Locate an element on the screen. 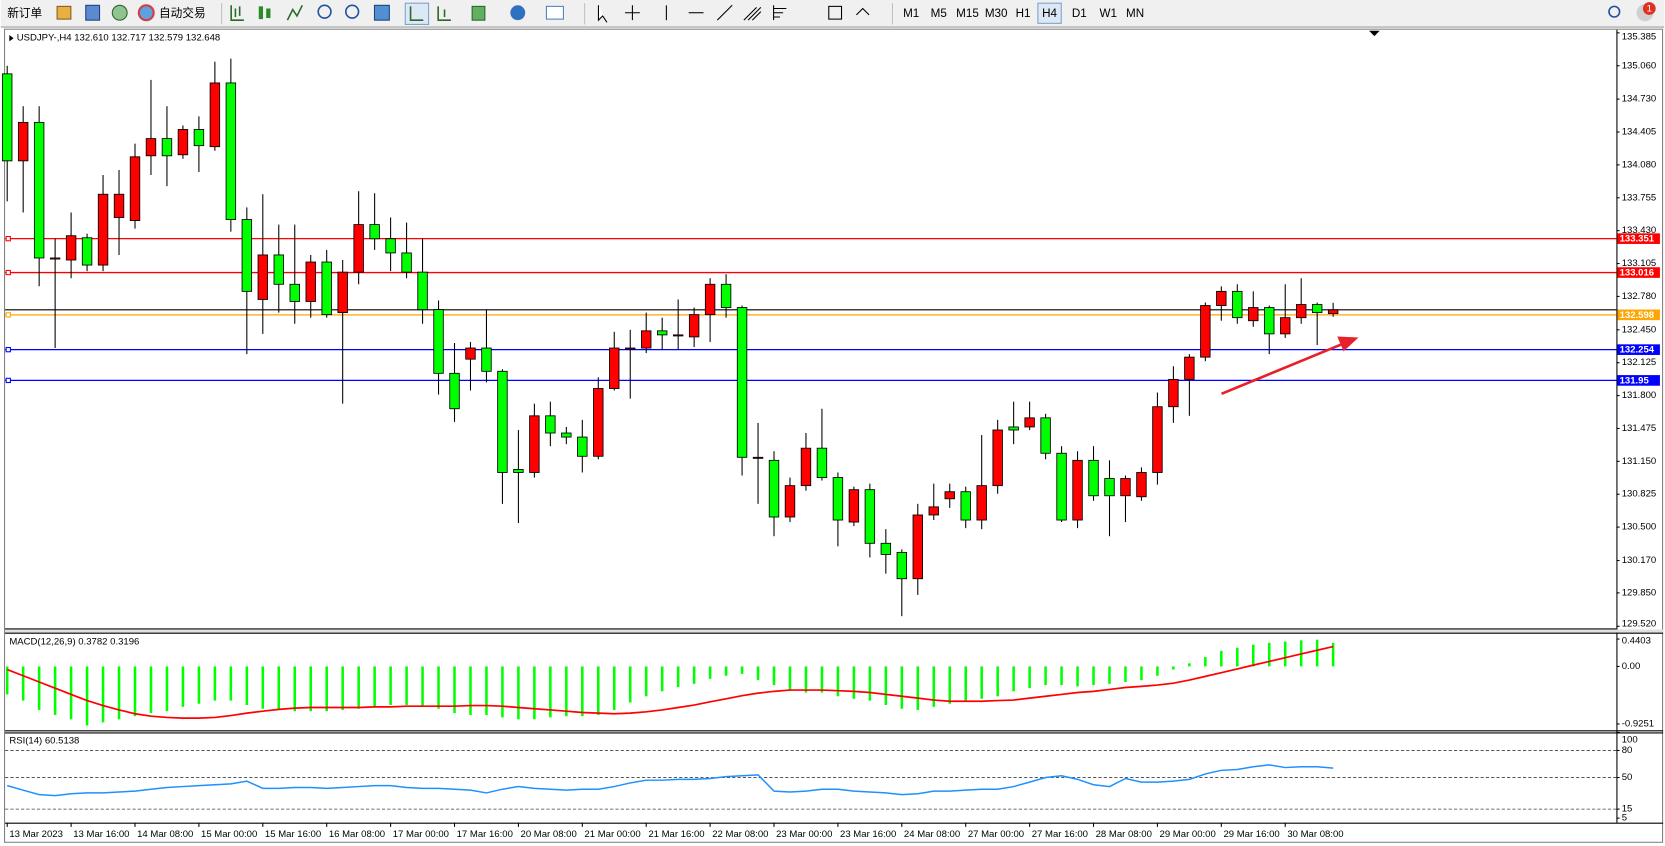 This screenshot has height=846, width=1665. y-tick-label: 133.105 is located at coordinates (1639, 263).